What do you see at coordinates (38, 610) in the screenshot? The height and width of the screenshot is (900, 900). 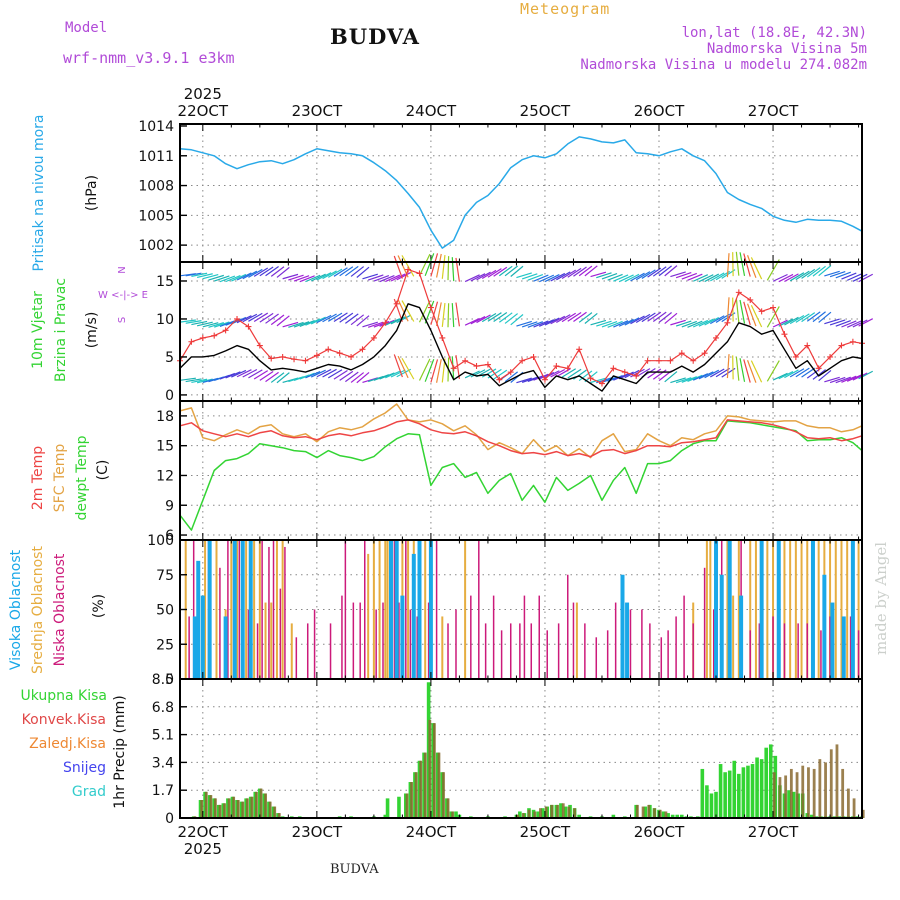 I see `cloud-title-2: Srednja Oblacnost` at bounding box center [38, 610].